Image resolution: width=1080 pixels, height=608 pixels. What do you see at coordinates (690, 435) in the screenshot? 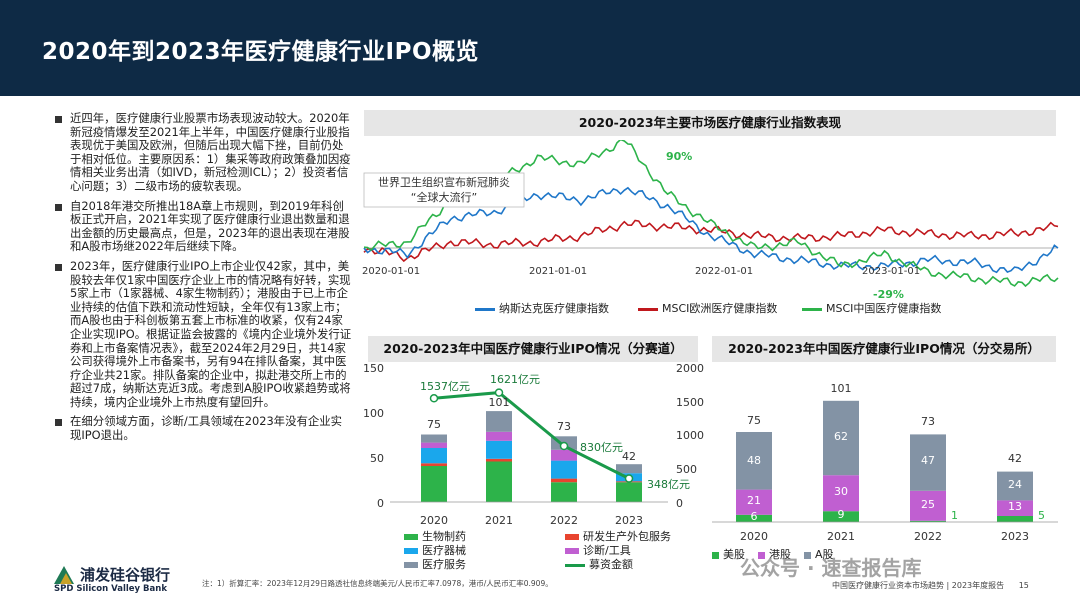
I see `y-right-tick: 1000` at bounding box center [690, 435].